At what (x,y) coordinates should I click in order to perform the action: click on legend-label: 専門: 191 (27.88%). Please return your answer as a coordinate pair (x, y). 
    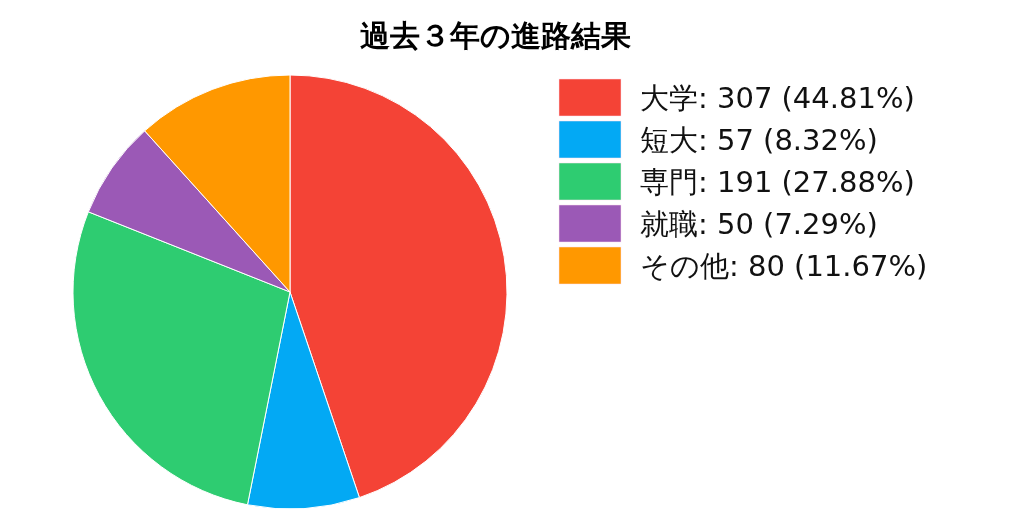
    Looking at the image, I should click on (777, 181).